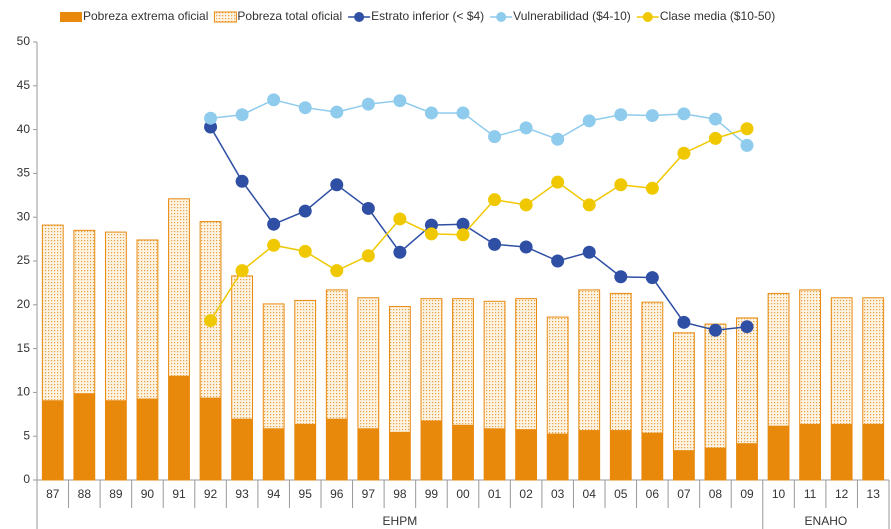  What do you see at coordinates (463, 494) in the screenshot?
I see `x-tick-label: 00` at bounding box center [463, 494].